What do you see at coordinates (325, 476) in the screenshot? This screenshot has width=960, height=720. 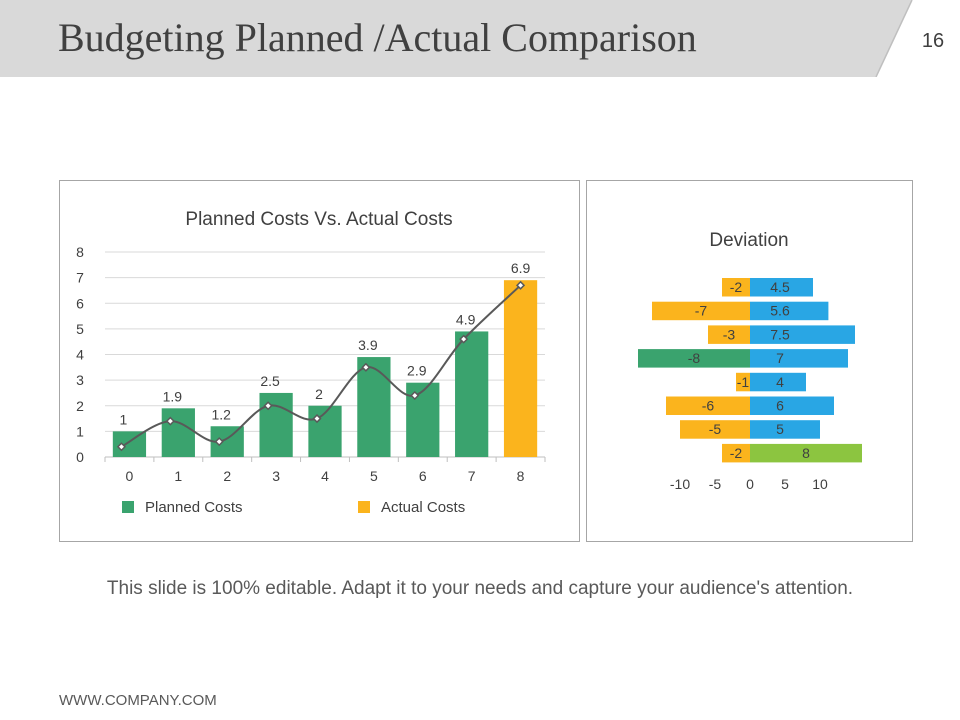 I see `x-tick-label: 4` at bounding box center [325, 476].